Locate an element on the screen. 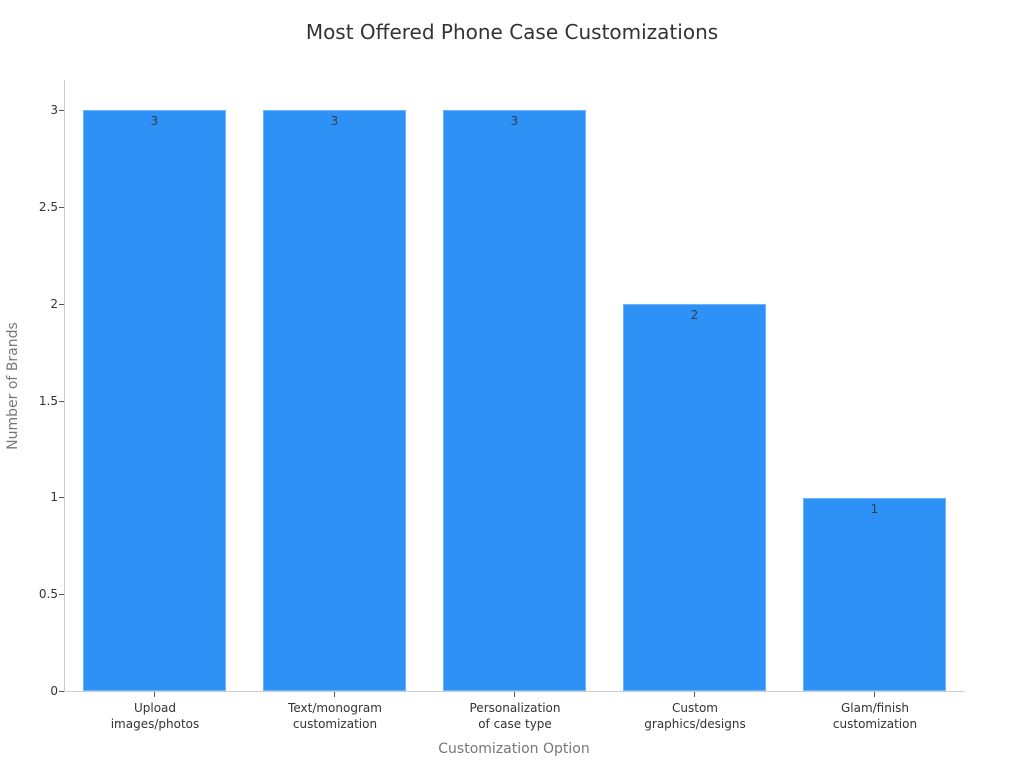 The width and height of the screenshot is (1024, 768). x-axis-line is located at coordinates (514, 691).